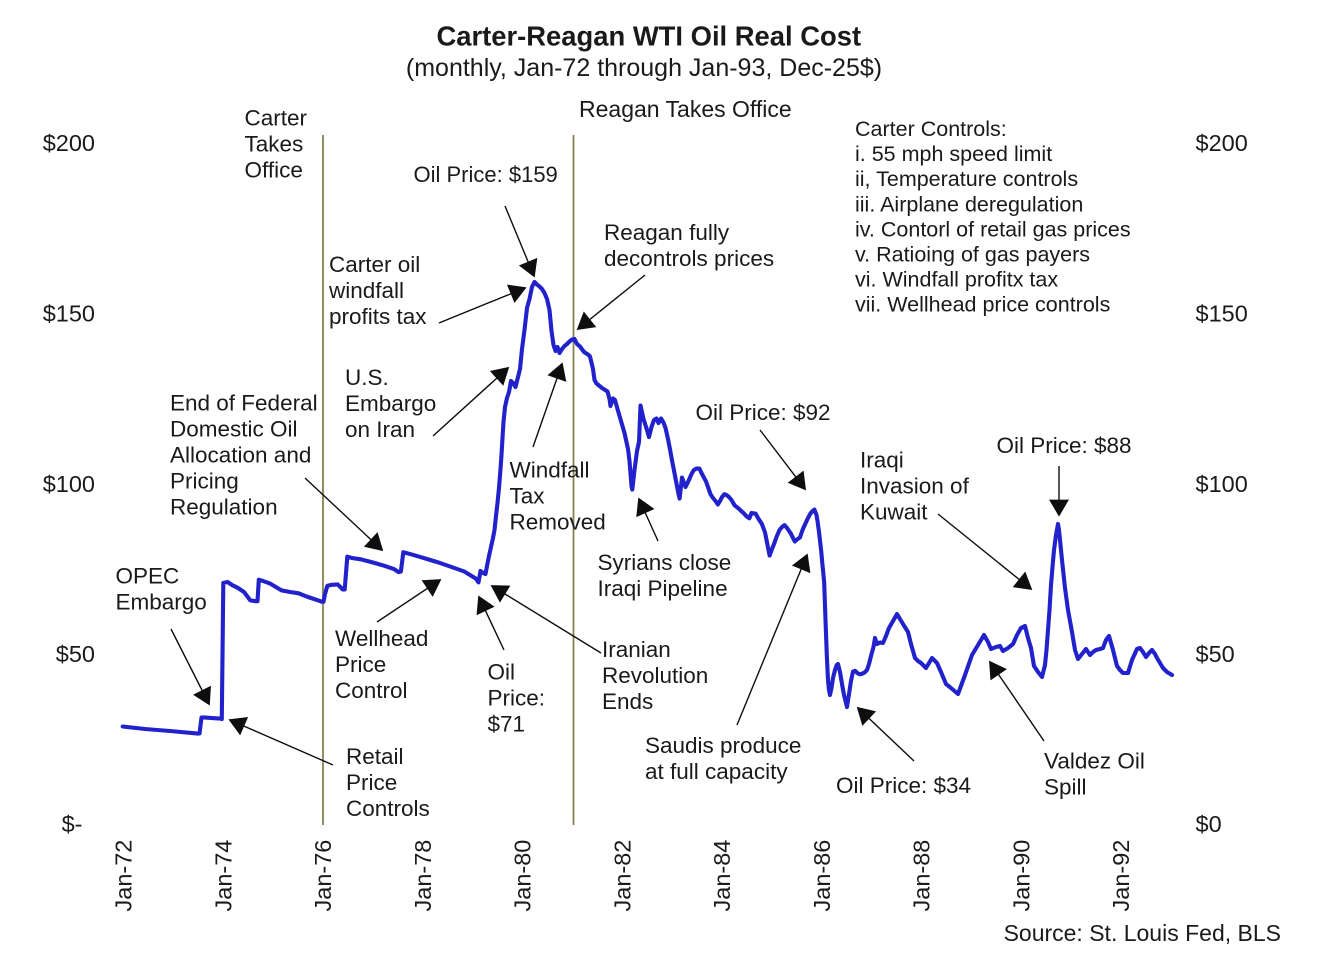  Describe the element at coordinates (374, 264) in the screenshot. I see `svg-text: Carter oil` at that location.